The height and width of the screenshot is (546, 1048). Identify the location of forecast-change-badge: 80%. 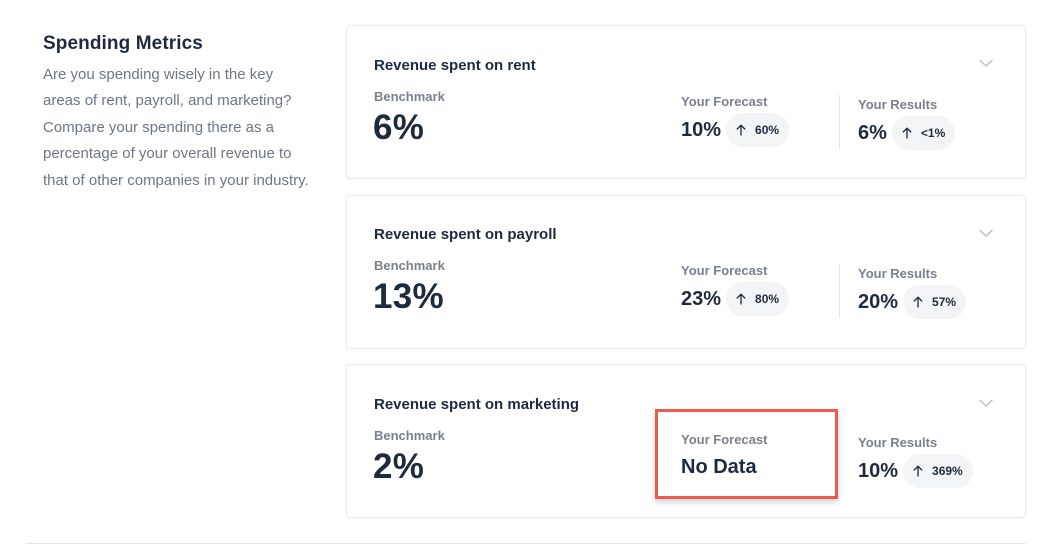
(758, 299).